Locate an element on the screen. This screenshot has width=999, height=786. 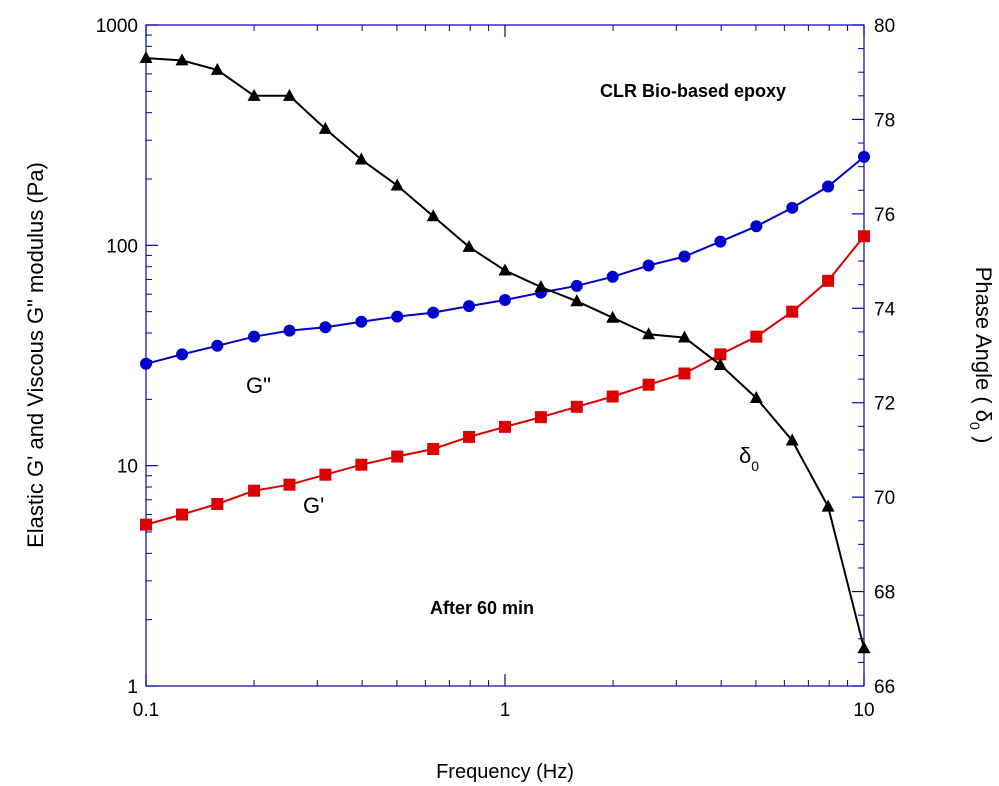
y-right-tick-label: 80 is located at coordinates (884, 26).